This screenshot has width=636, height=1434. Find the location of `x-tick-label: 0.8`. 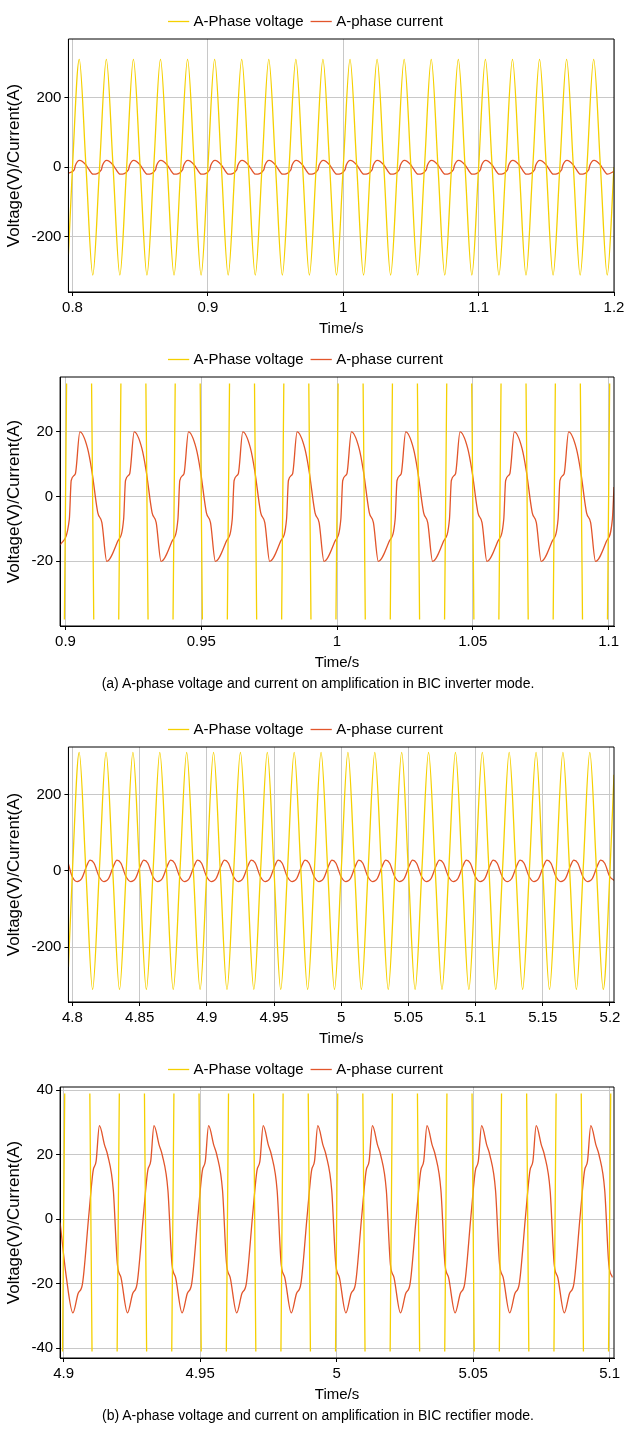

x-tick-label: 0.8 is located at coordinates (72, 307).